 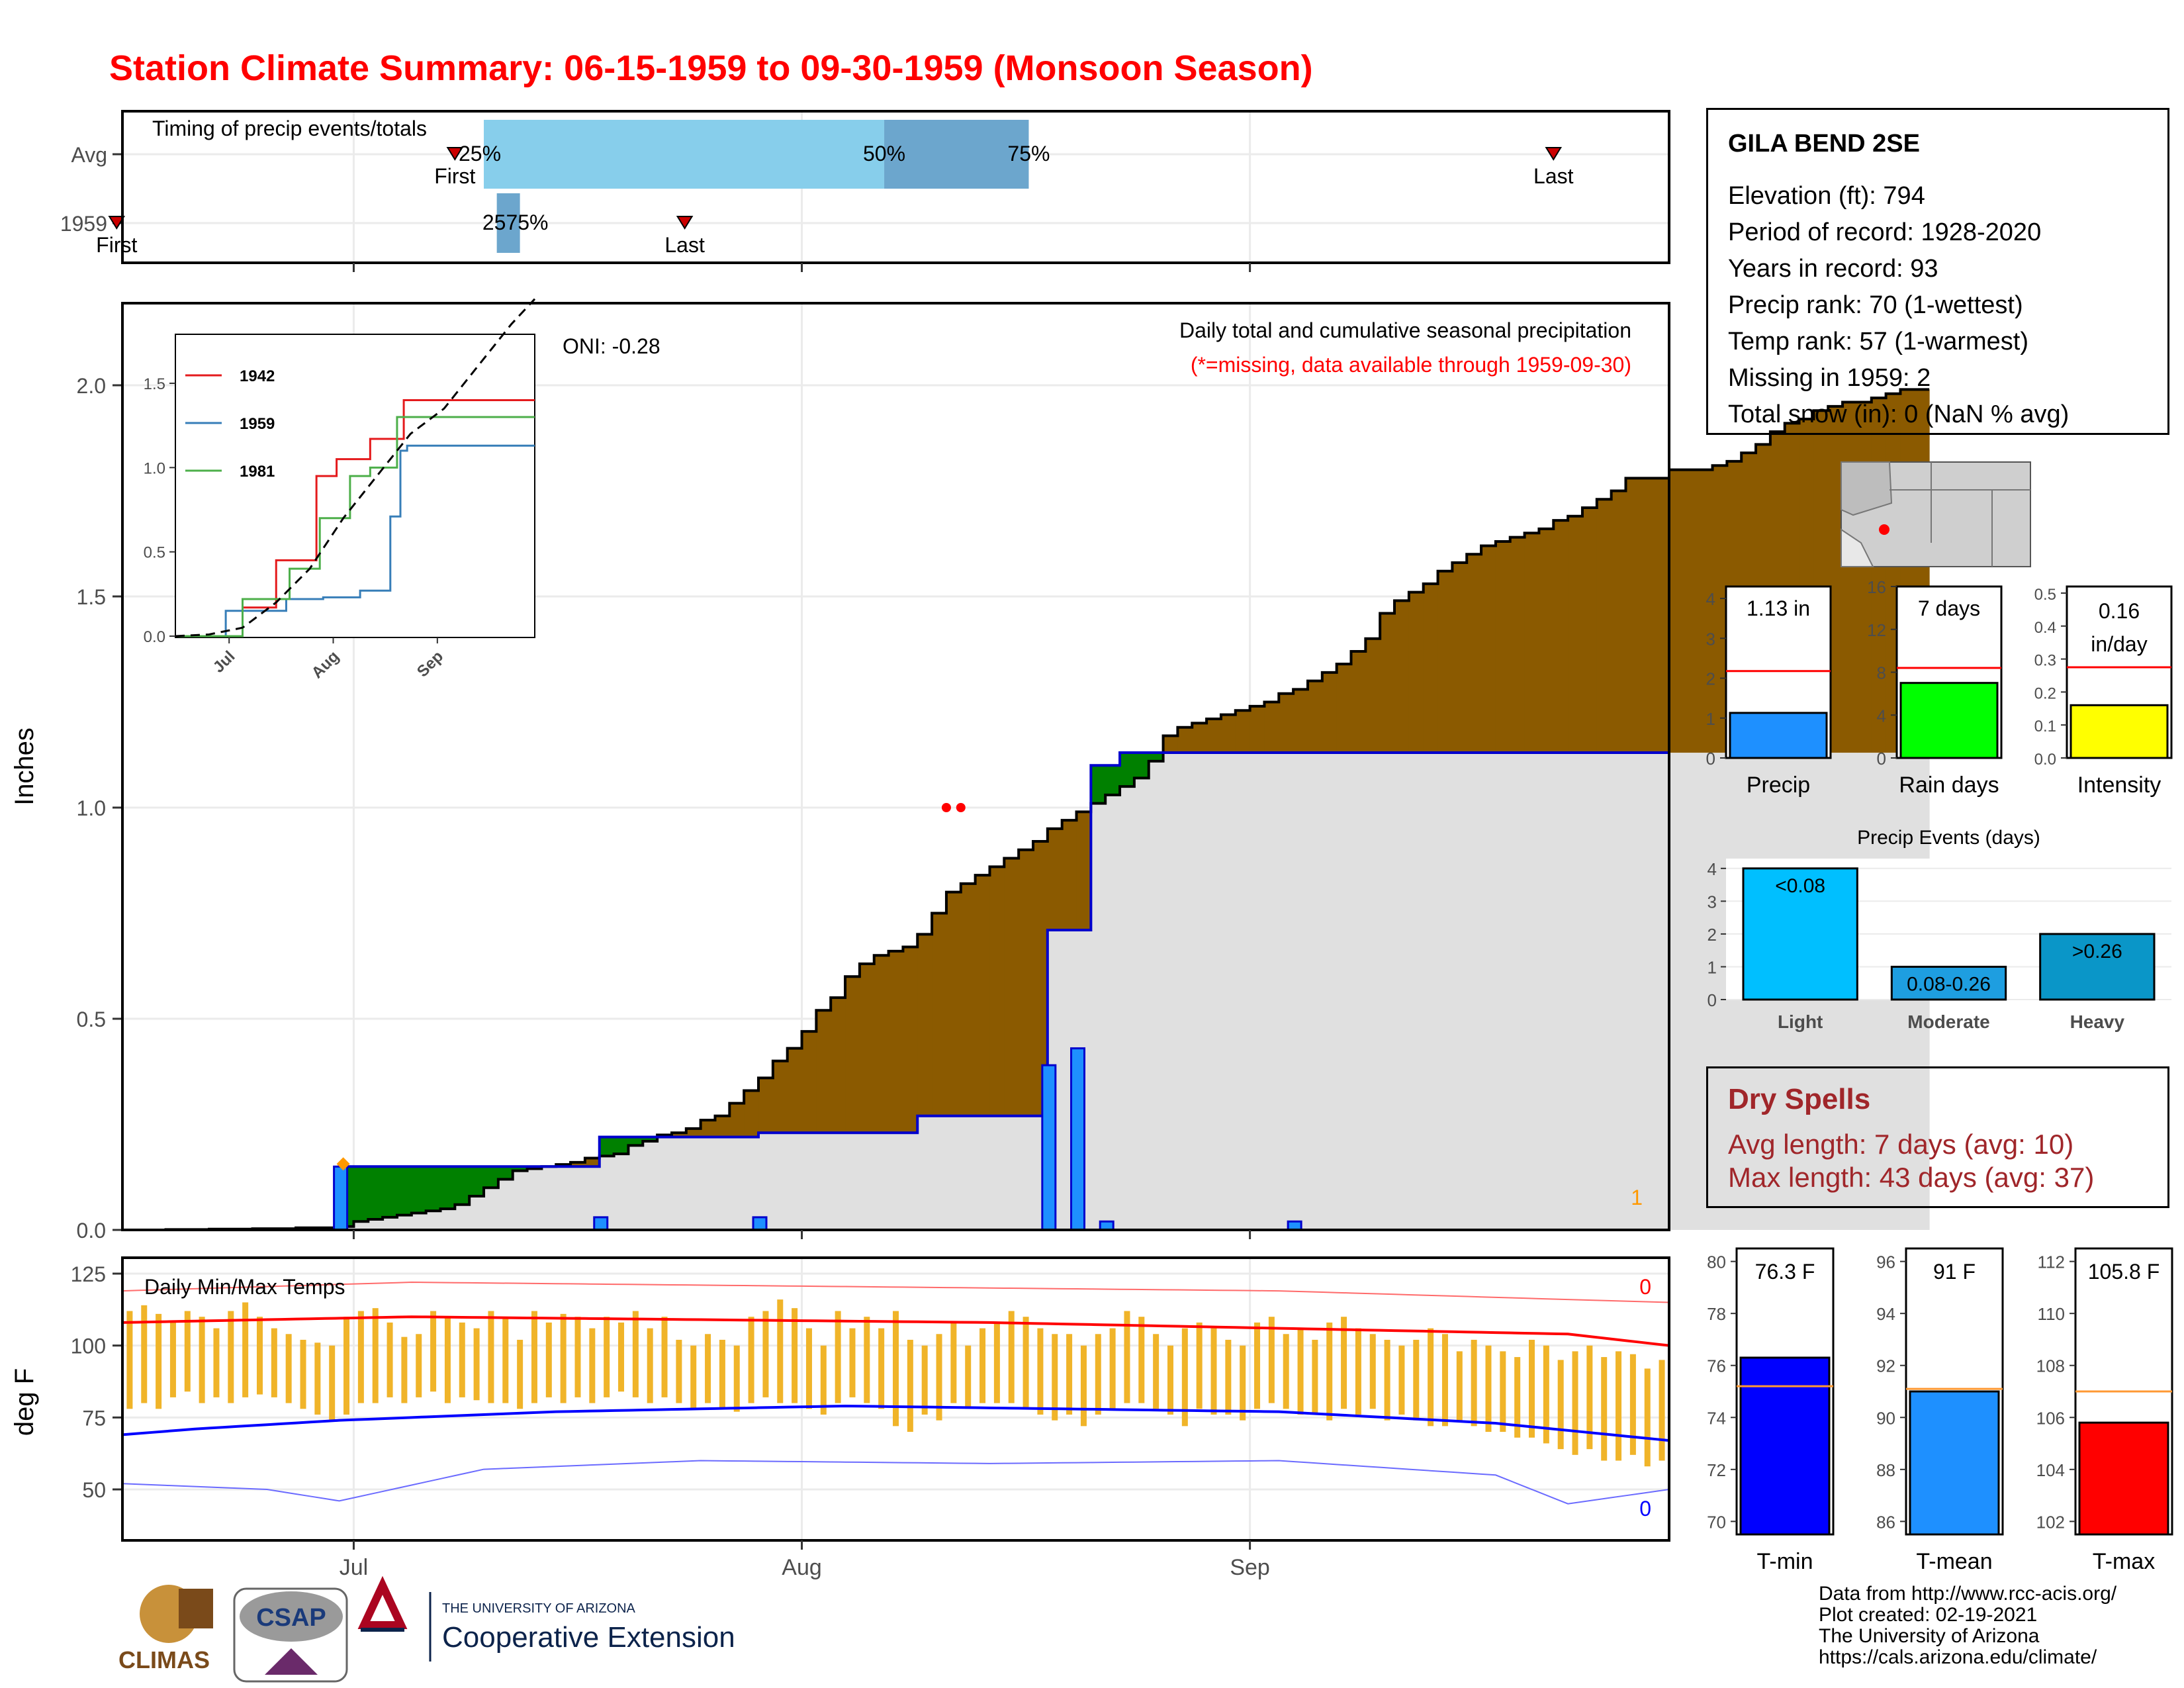 I want to click on temps-record-max-count: 0, so click(x=1645, y=1287).